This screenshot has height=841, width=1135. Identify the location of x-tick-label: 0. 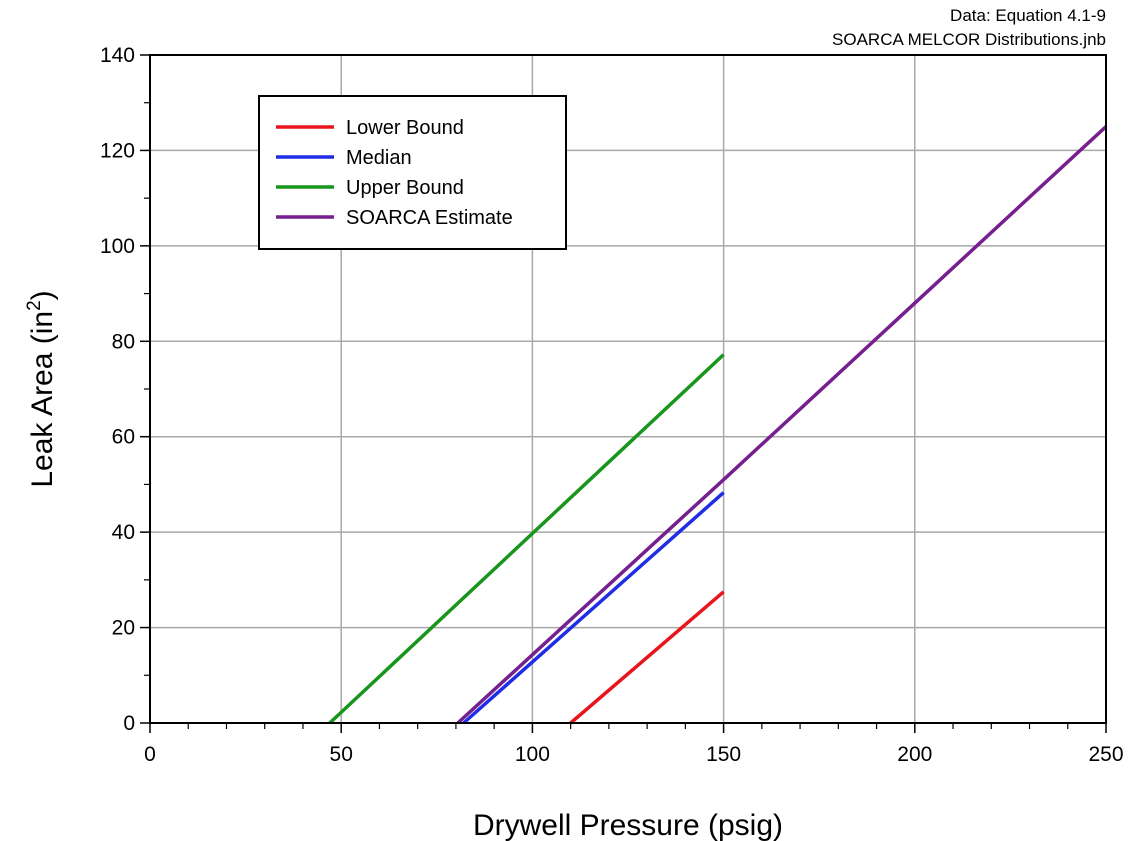
(150, 754).